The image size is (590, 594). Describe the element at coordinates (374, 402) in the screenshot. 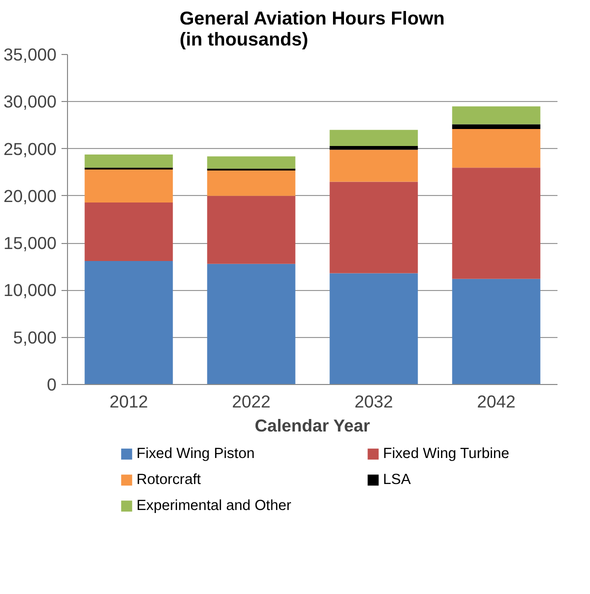

I see `x-tick-label: 2032` at that location.